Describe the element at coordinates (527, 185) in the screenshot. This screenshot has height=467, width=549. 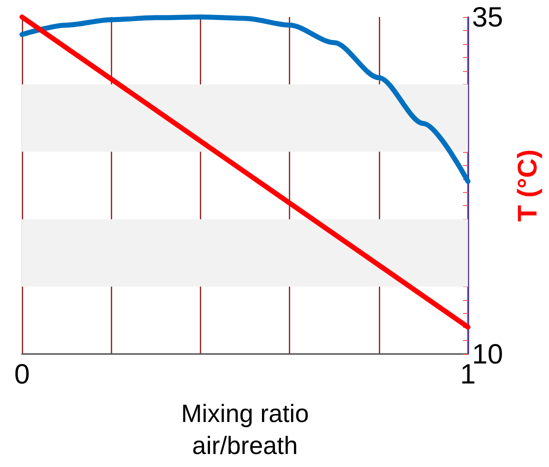
I see `y-axis-title: T (°C)` at that location.